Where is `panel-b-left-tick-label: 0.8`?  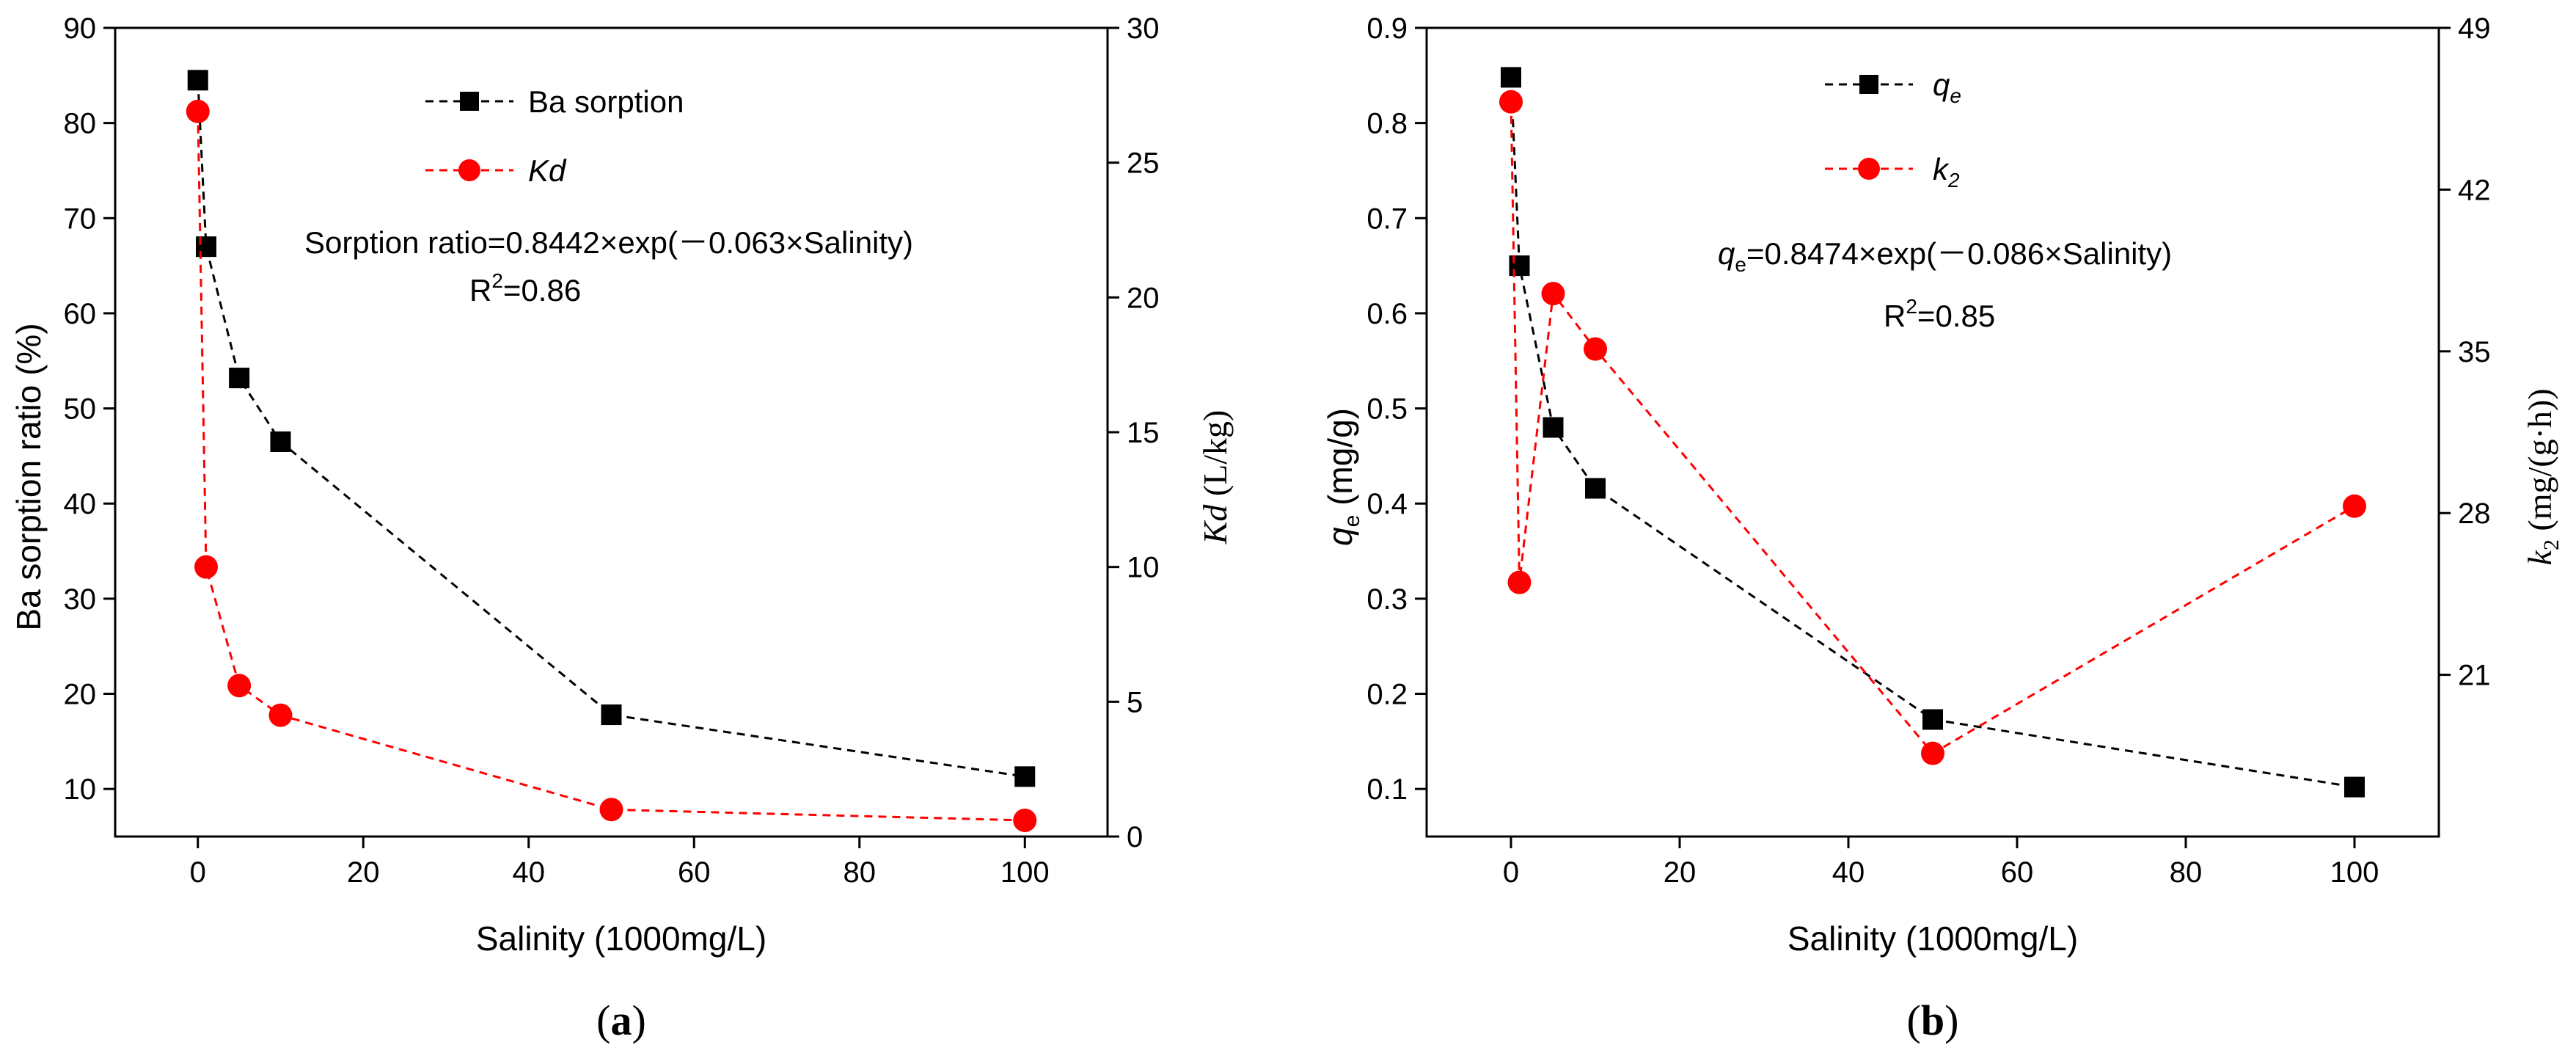
panel-b-left-tick-label: 0.8 is located at coordinates (1387, 124).